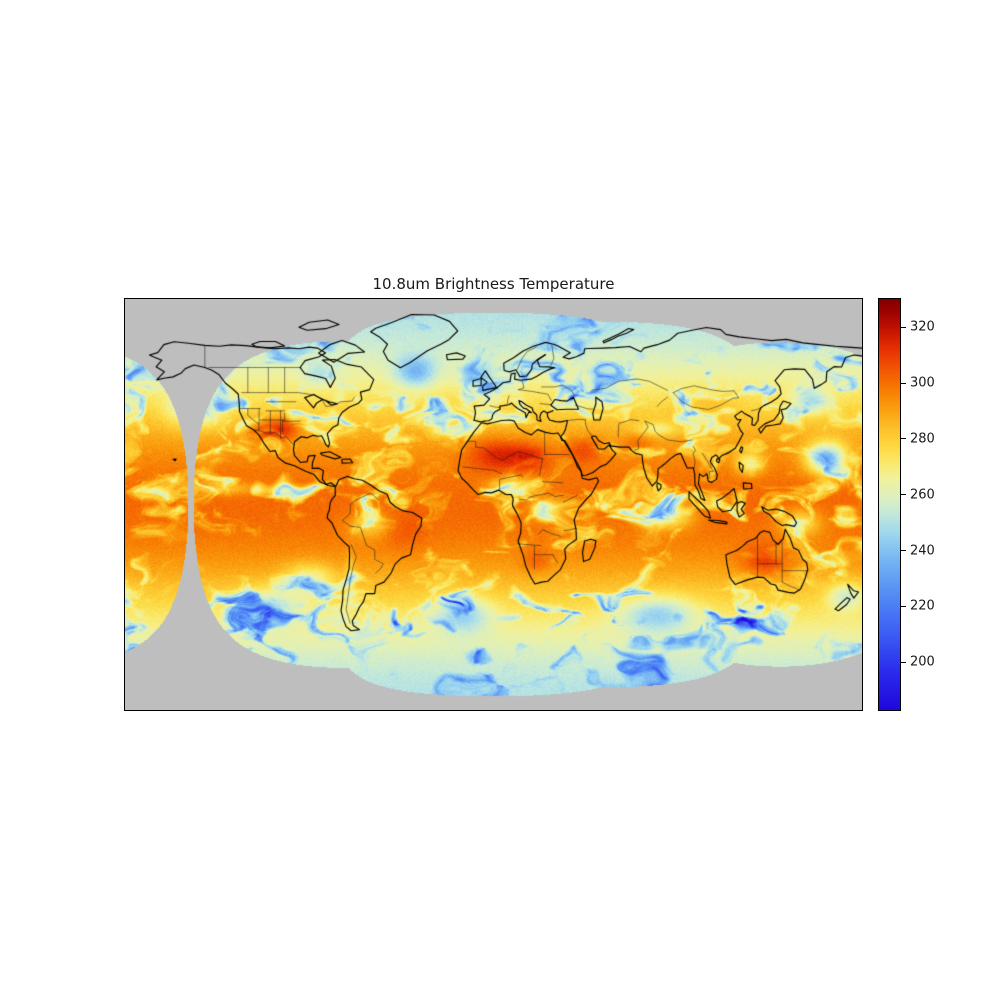 The height and width of the screenshot is (1000, 1000). What do you see at coordinates (922, 551) in the screenshot?
I see `colorbar-tick-label: 240` at bounding box center [922, 551].